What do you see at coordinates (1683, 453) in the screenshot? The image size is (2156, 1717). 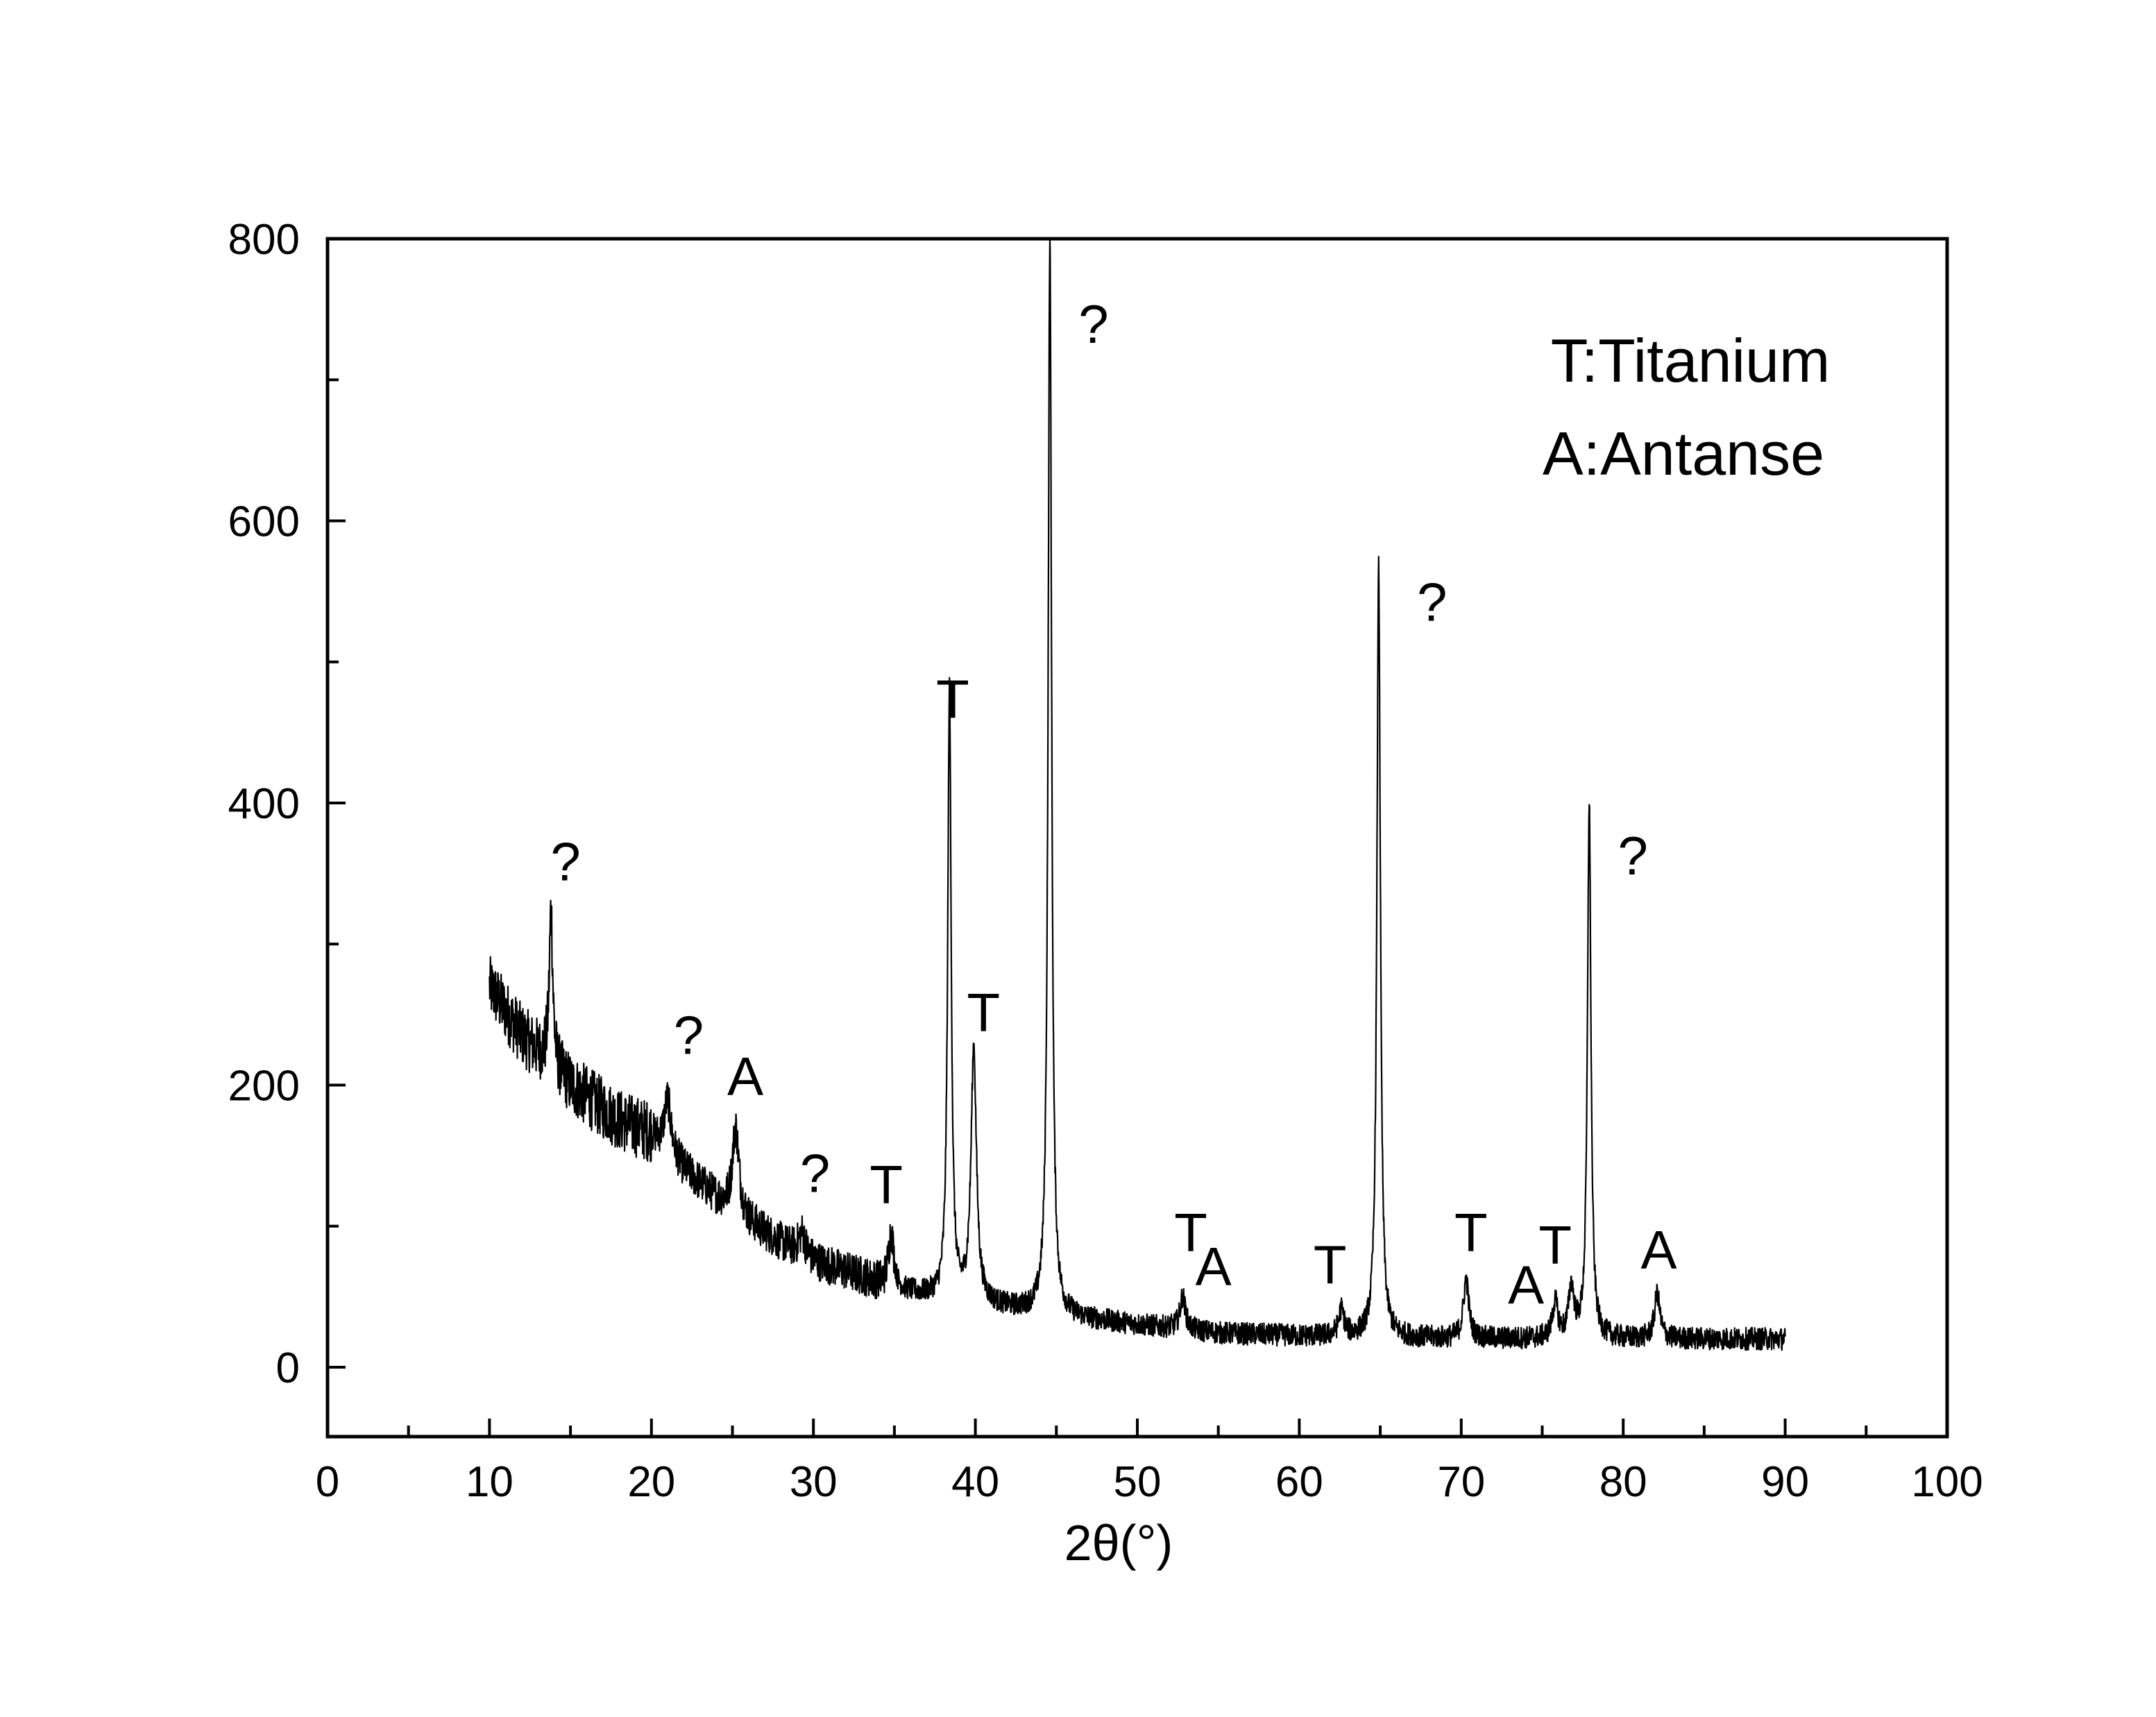 I see `legend-entry-antanse: A:Antanse` at bounding box center [1683, 453].